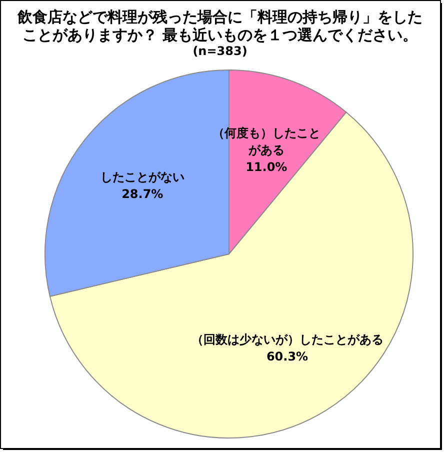  What do you see at coordinates (220, 26) in the screenshot?
I see `title: 飲食店などで料理が残った場合に「料理の持ち帰り」をしたことがありますか？ 最も近いものを１つ選んでください。` at bounding box center [220, 26].